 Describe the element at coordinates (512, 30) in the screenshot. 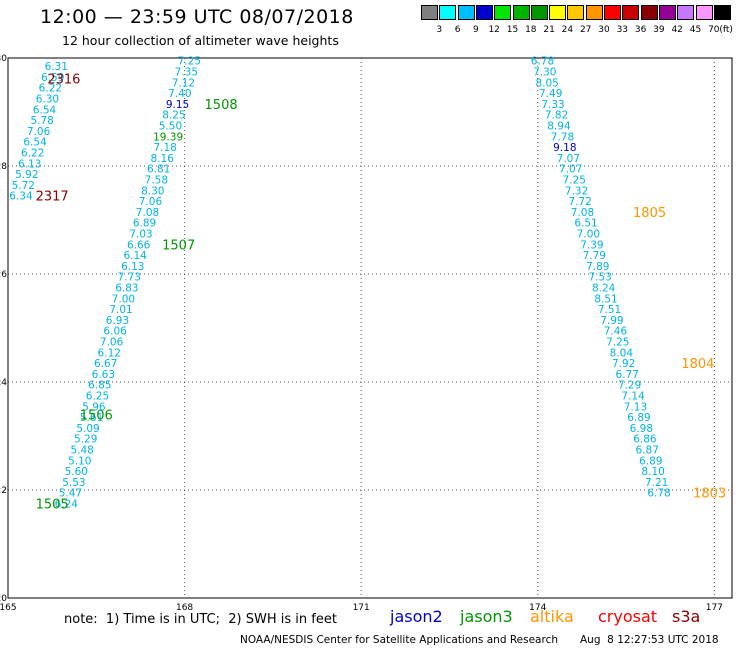

I see `legend-label: 15` at that location.